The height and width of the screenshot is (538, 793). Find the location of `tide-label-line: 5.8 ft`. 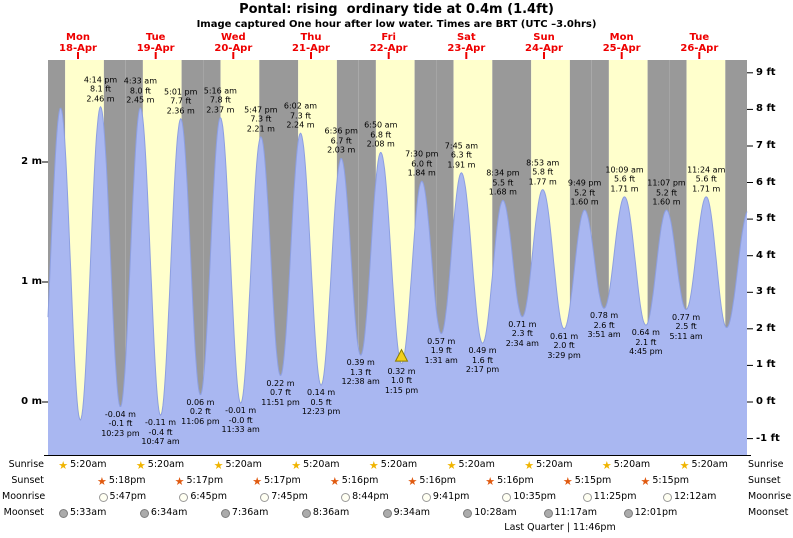

tide-label-line: 5.8 ft is located at coordinates (543, 172).